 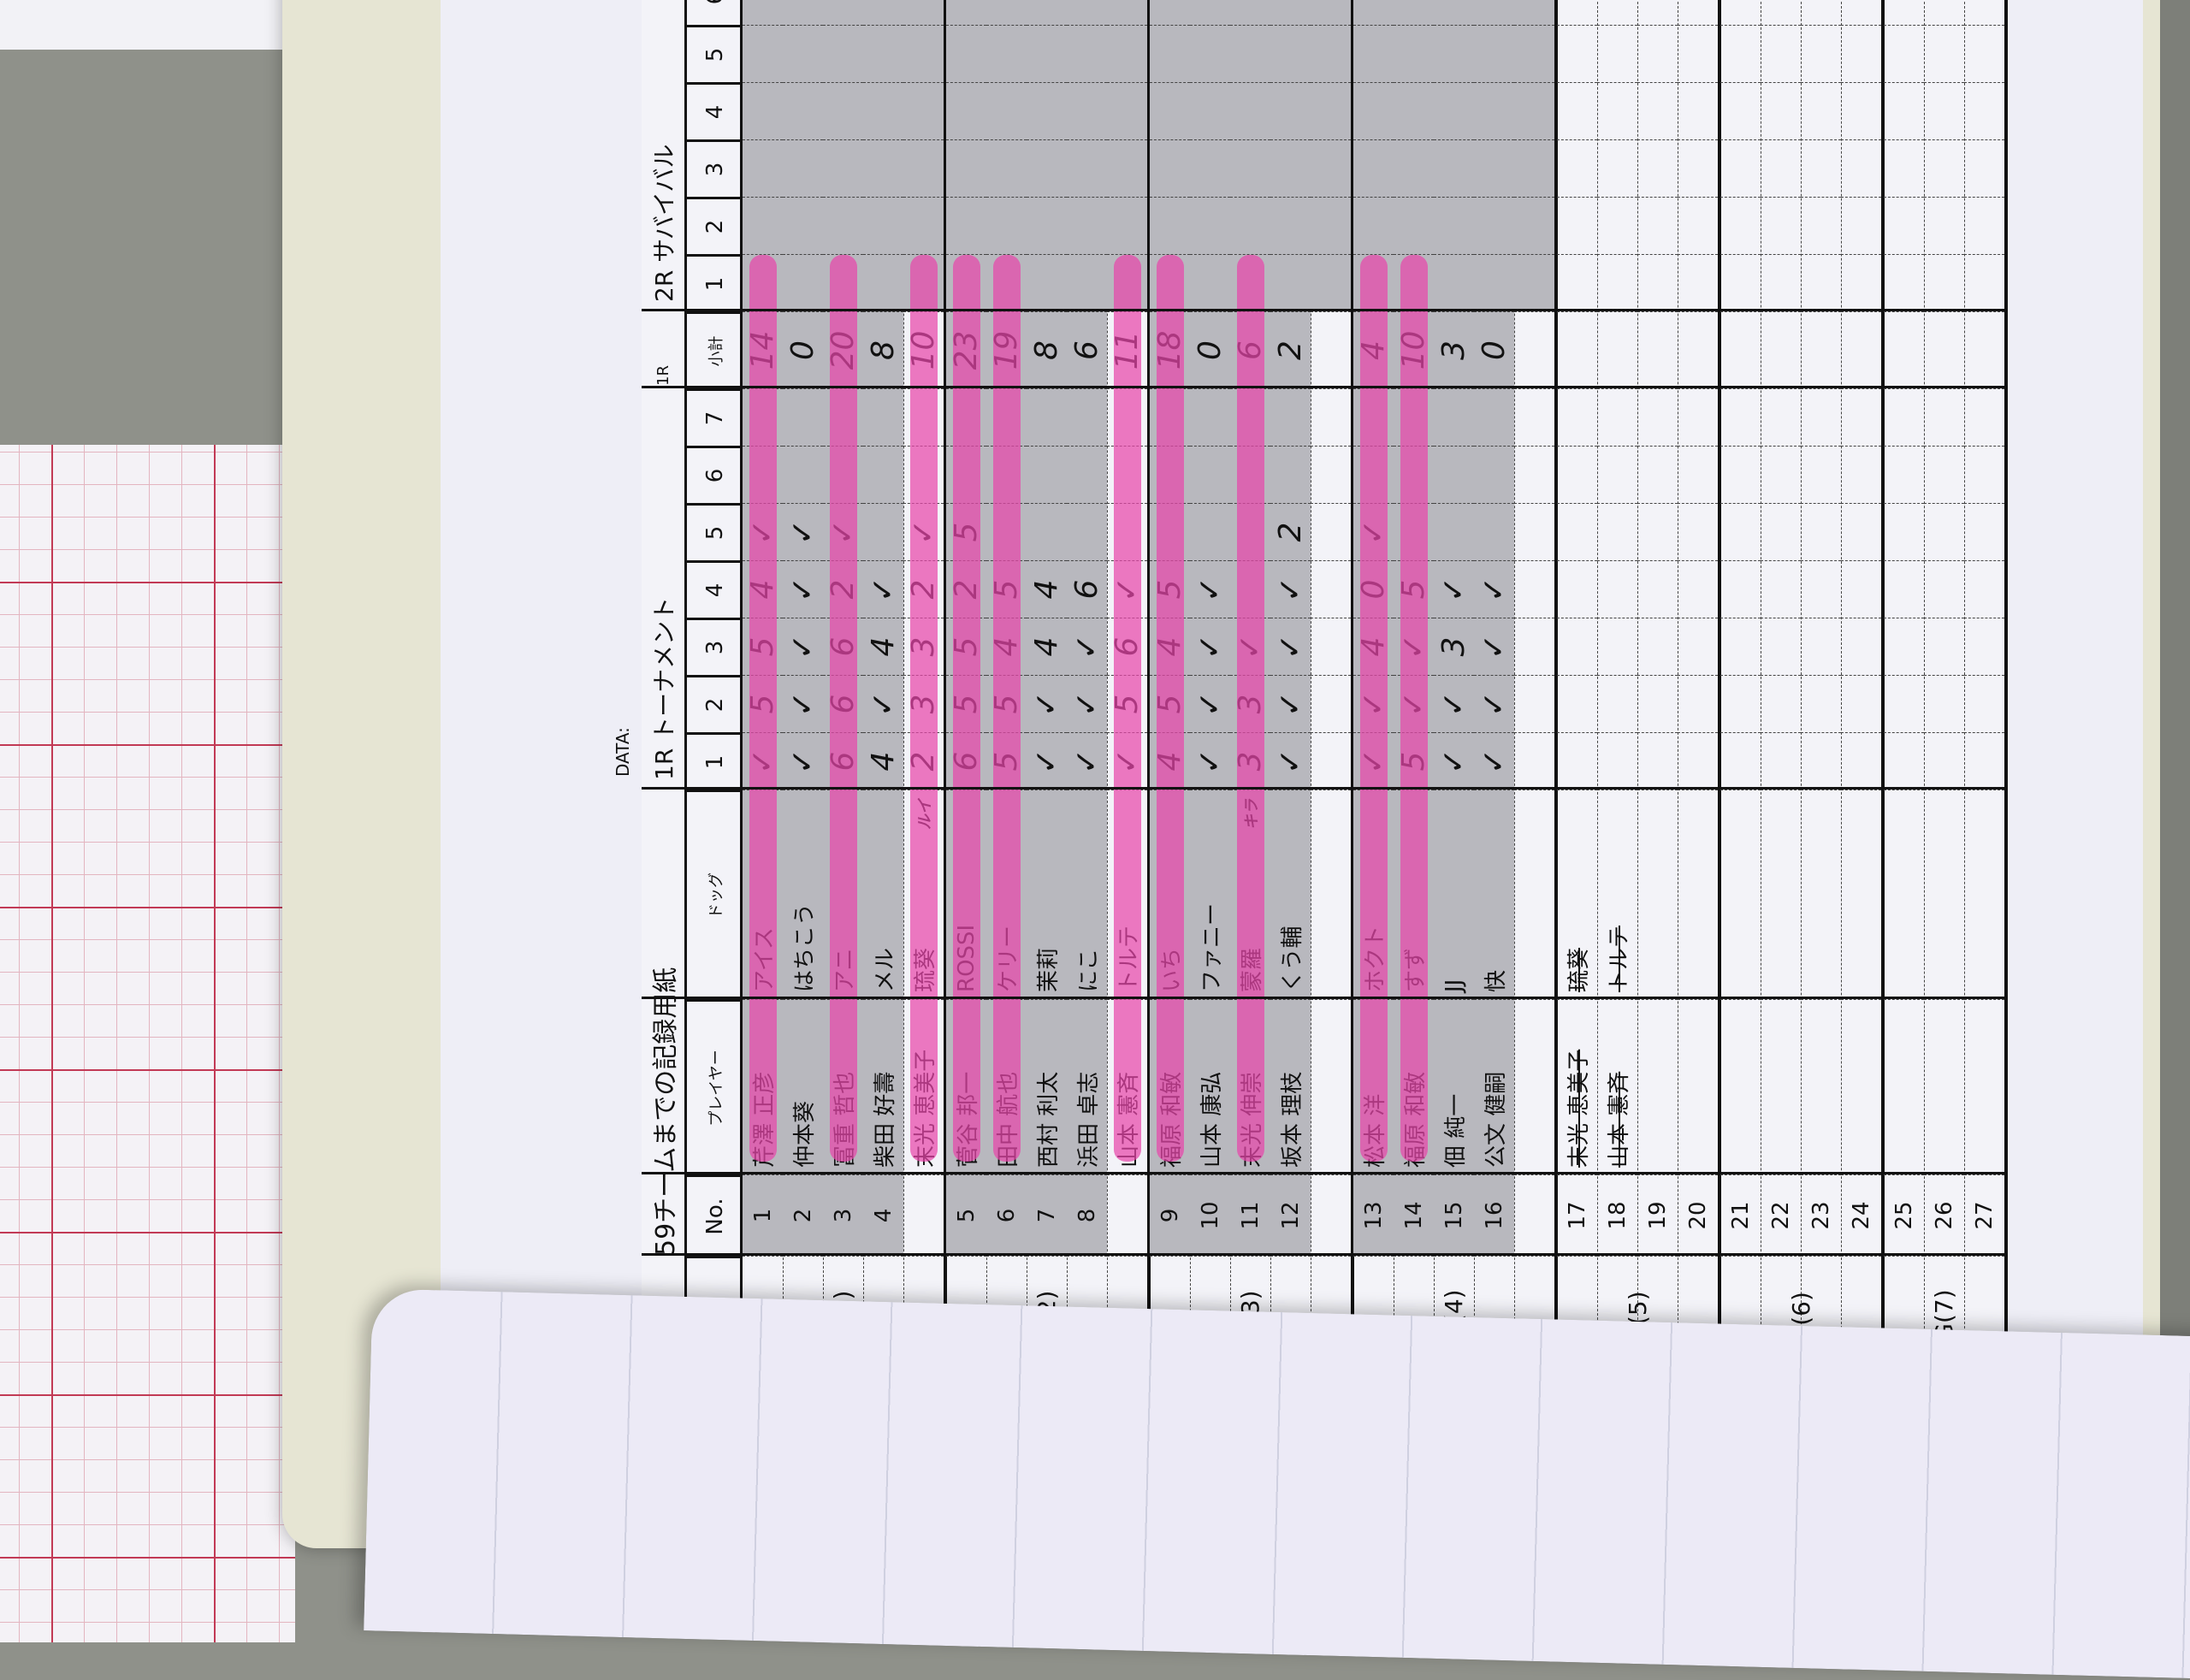 I want to click on dog-name: メル, so click(x=883, y=895).